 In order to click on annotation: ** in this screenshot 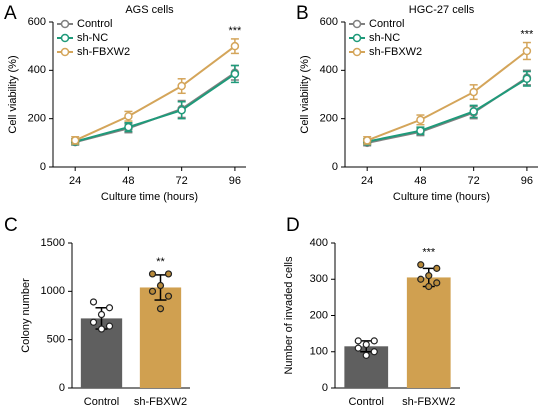, I will do `click(160, 262)`.